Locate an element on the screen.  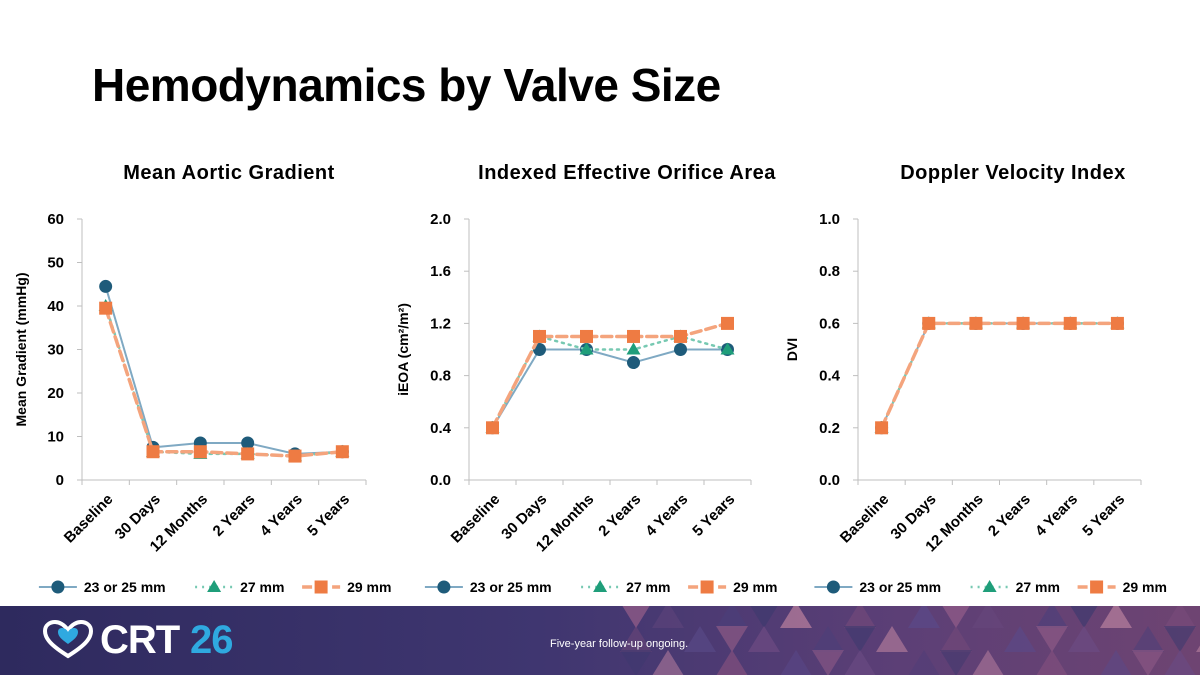
y-tick-label: 0.2 is located at coordinates (829, 428).